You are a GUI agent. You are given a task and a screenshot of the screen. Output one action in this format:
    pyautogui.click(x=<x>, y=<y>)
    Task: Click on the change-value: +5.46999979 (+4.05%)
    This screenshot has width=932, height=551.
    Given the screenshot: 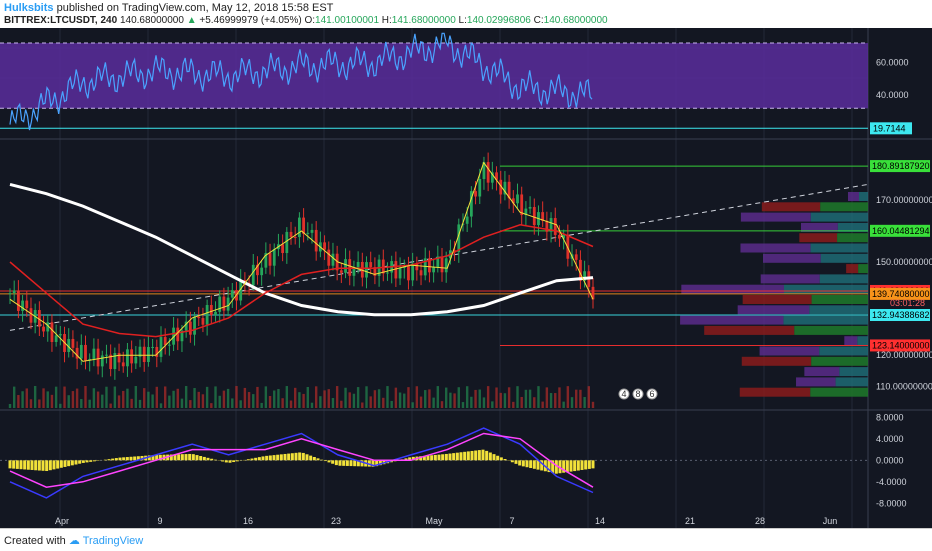 What is the action you would take?
    pyautogui.click(x=250, y=20)
    